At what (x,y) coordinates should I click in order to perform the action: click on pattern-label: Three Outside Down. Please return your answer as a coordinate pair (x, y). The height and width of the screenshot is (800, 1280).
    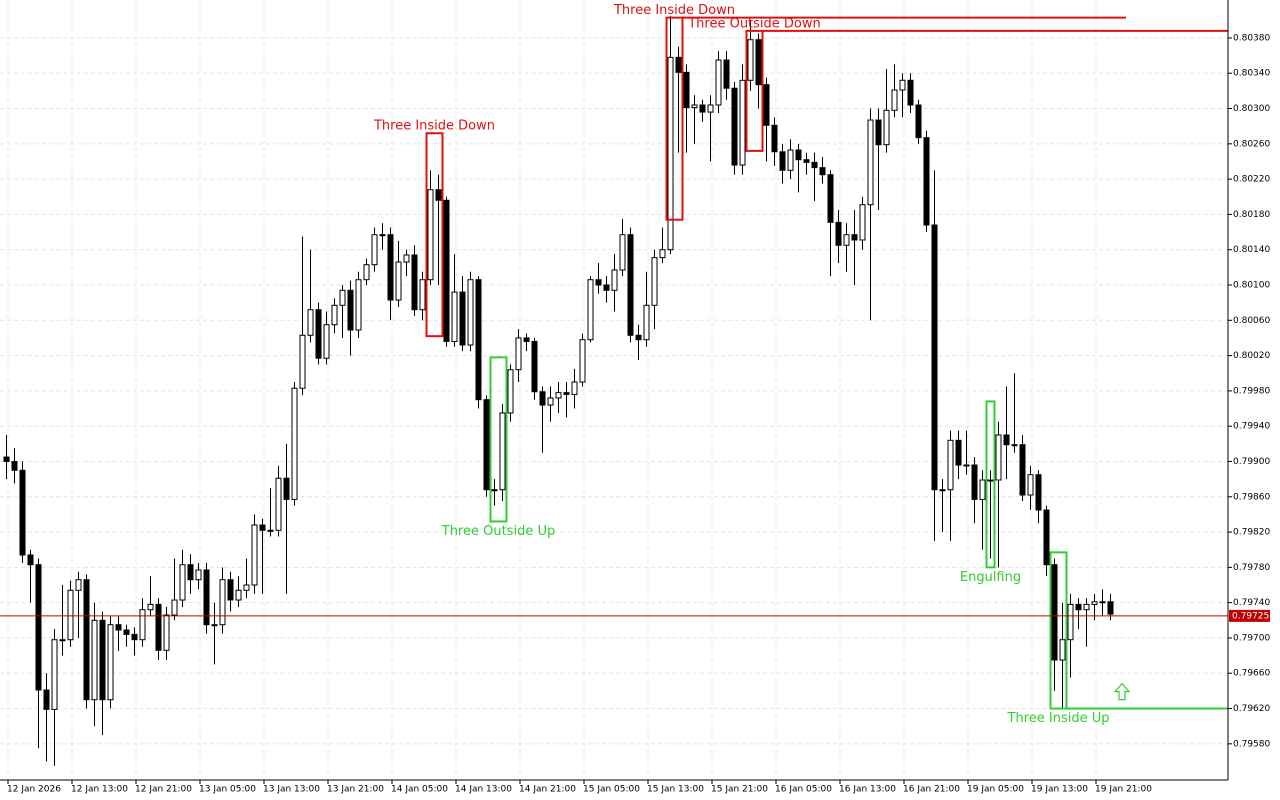
    Looking at the image, I should click on (754, 23).